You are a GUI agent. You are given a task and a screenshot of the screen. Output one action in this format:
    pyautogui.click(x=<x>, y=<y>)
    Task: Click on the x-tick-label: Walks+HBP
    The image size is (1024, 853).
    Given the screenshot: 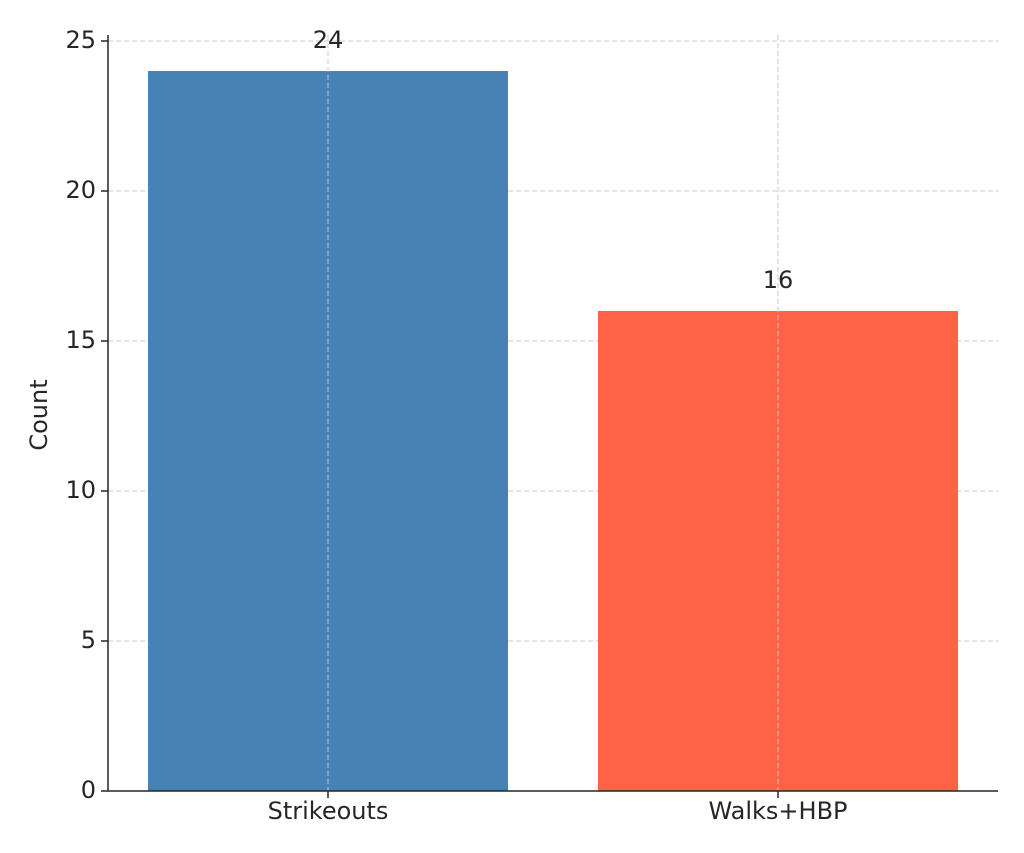 What is the action you would take?
    pyautogui.click(x=777, y=811)
    